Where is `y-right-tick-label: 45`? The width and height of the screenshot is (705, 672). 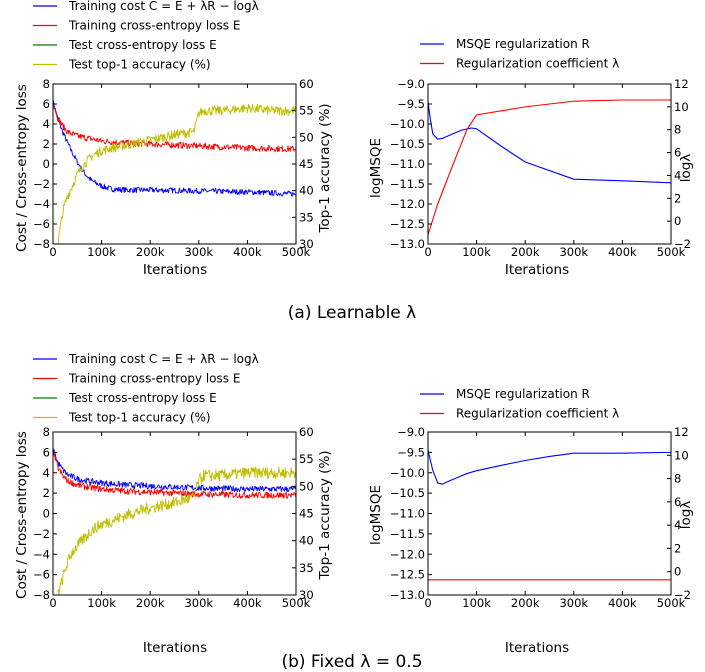
y-right-tick-label: 45 is located at coordinates (306, 514).